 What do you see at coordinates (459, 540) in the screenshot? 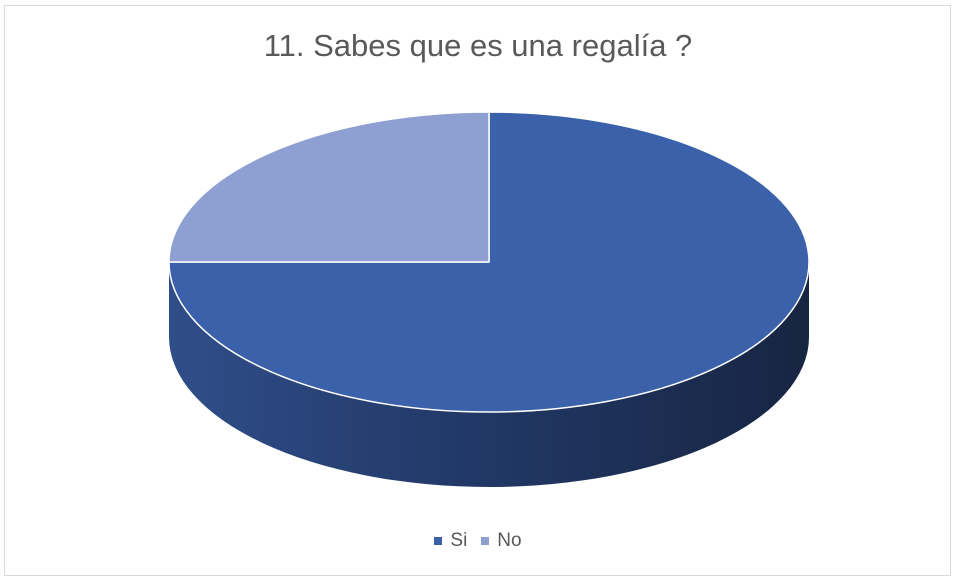
I see `legend-label-si: Si` at bounding box center [459, 540].